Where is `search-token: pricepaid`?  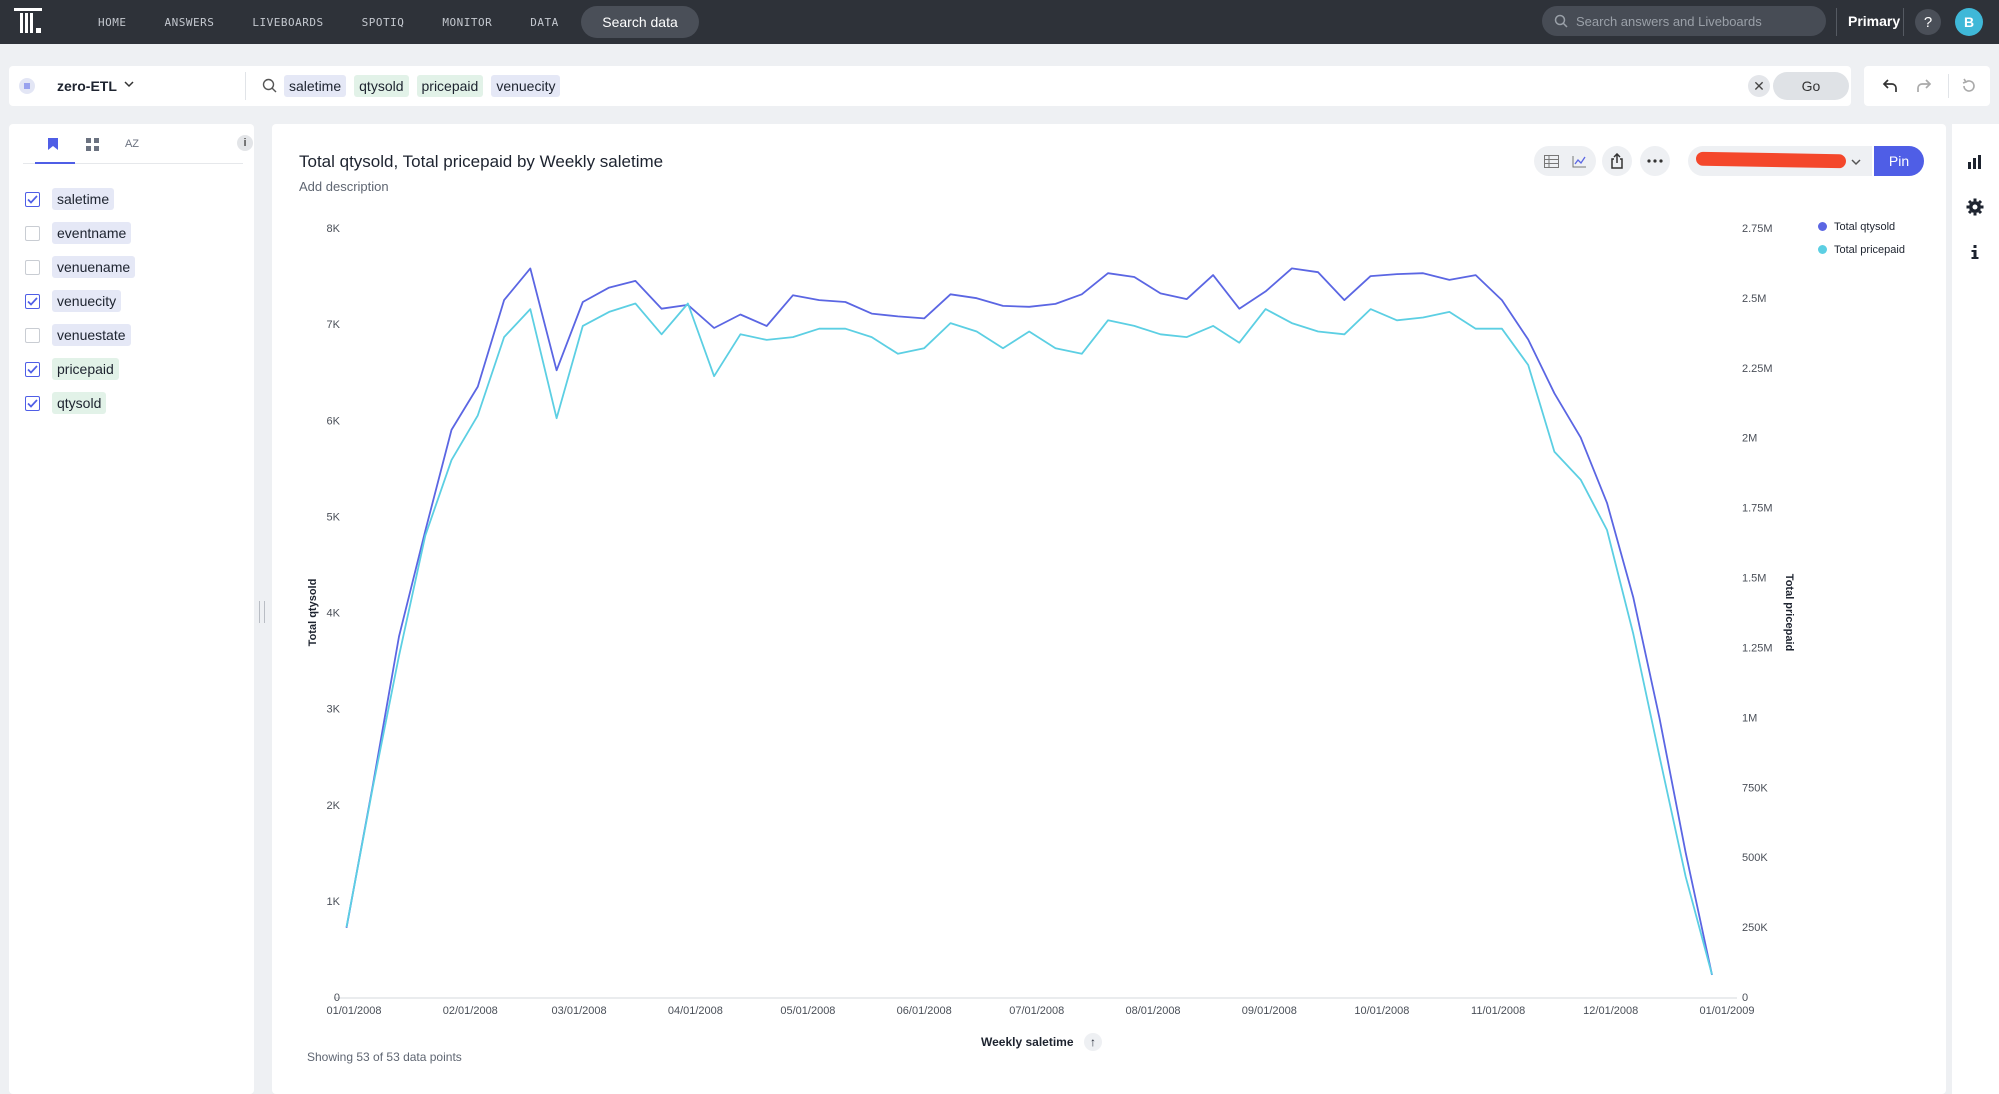 search-token: pricepaid is located at coordinates (450, 86).